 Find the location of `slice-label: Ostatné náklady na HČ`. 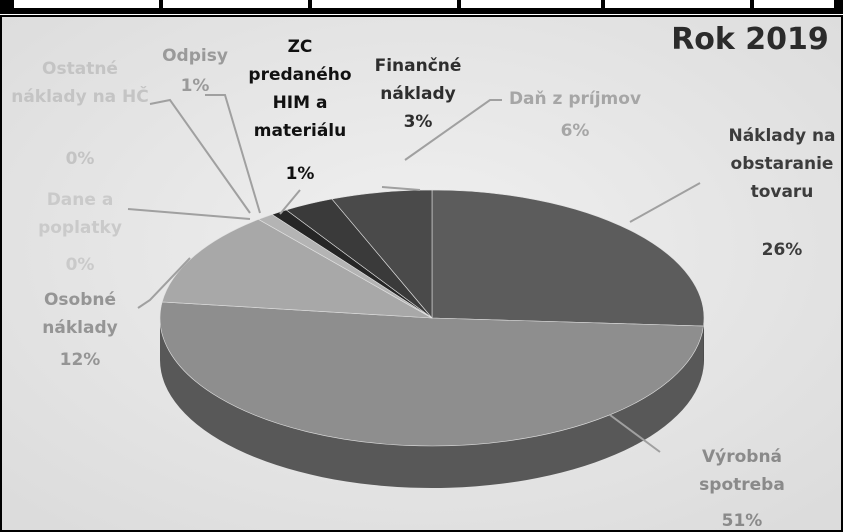

slice-label: Ostatné náklady na HČ is located at coordinates (80, 83).